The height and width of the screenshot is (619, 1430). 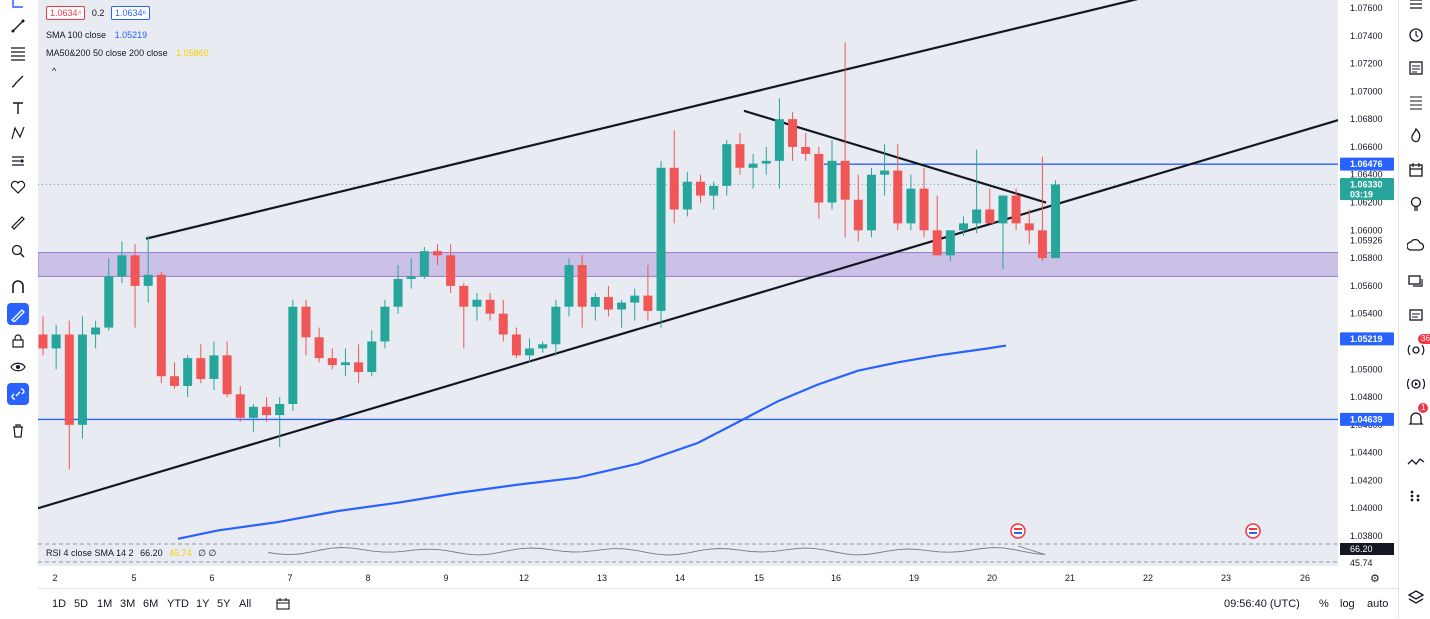 What do you see at coordinates (1366, 175) in the screenshot?
I see `y-tick-label: 1.06400` at bounding box center [1366, 175].